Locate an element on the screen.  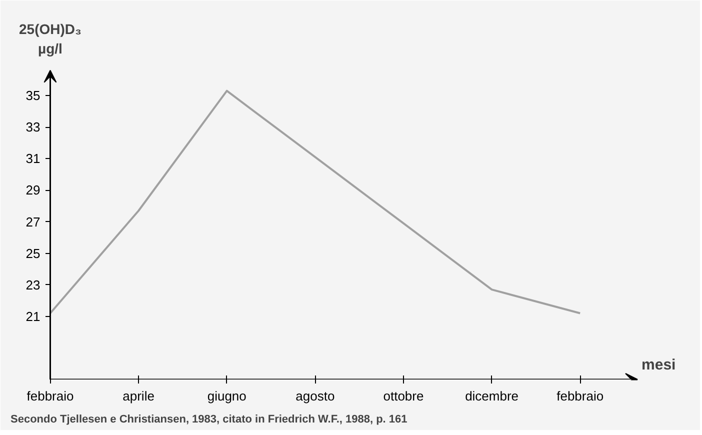
x-axis-title: mesi is located at coordinates (659, 365).